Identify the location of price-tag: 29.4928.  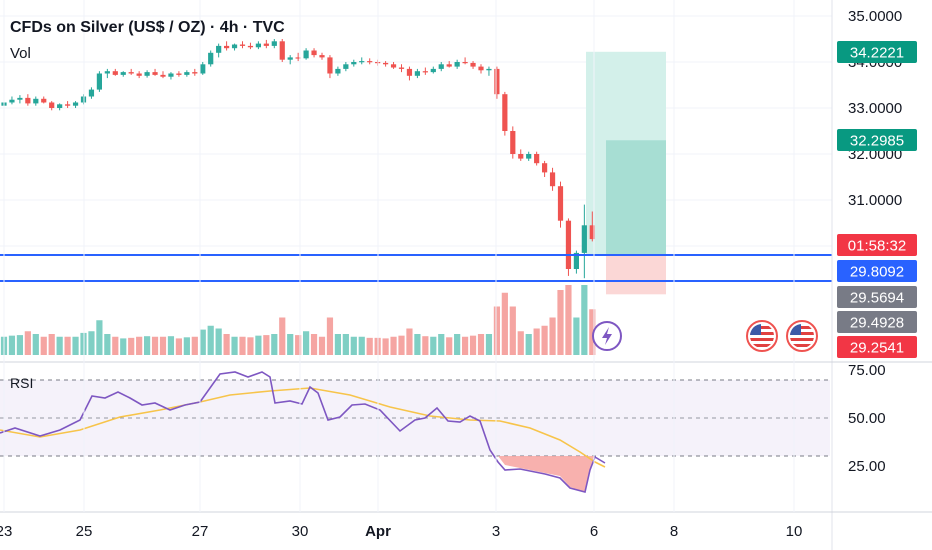
(877, 322).